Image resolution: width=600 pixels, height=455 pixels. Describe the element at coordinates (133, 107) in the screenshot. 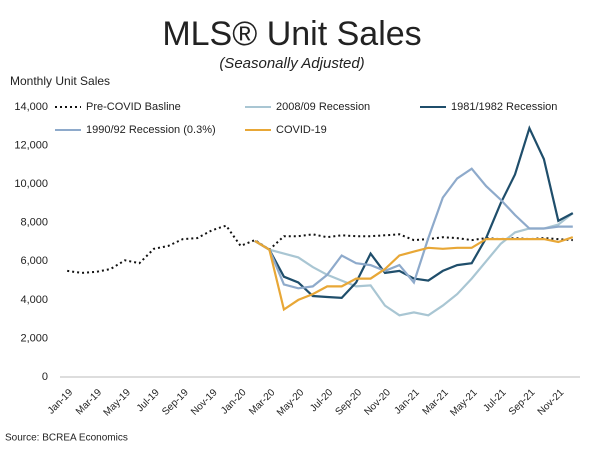

I see `legend-label: Pre-COVID Basline` at that location.